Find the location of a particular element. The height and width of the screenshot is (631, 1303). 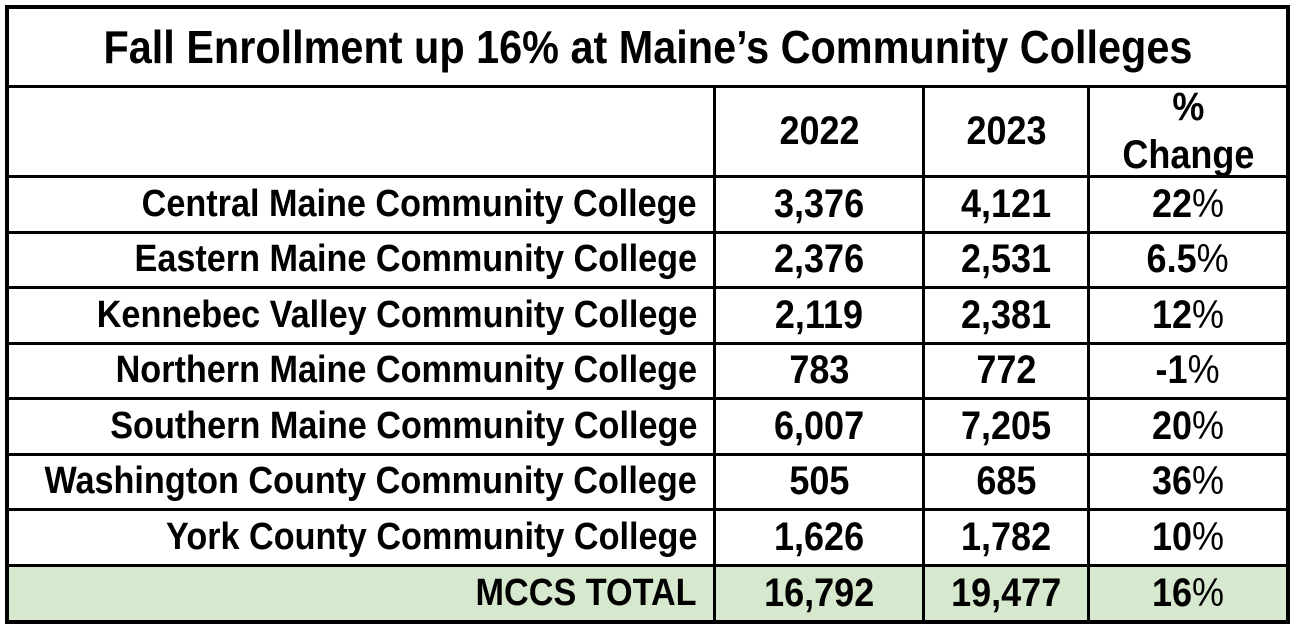

cell-2022: 3,376 is located at coordinates (819, 204).